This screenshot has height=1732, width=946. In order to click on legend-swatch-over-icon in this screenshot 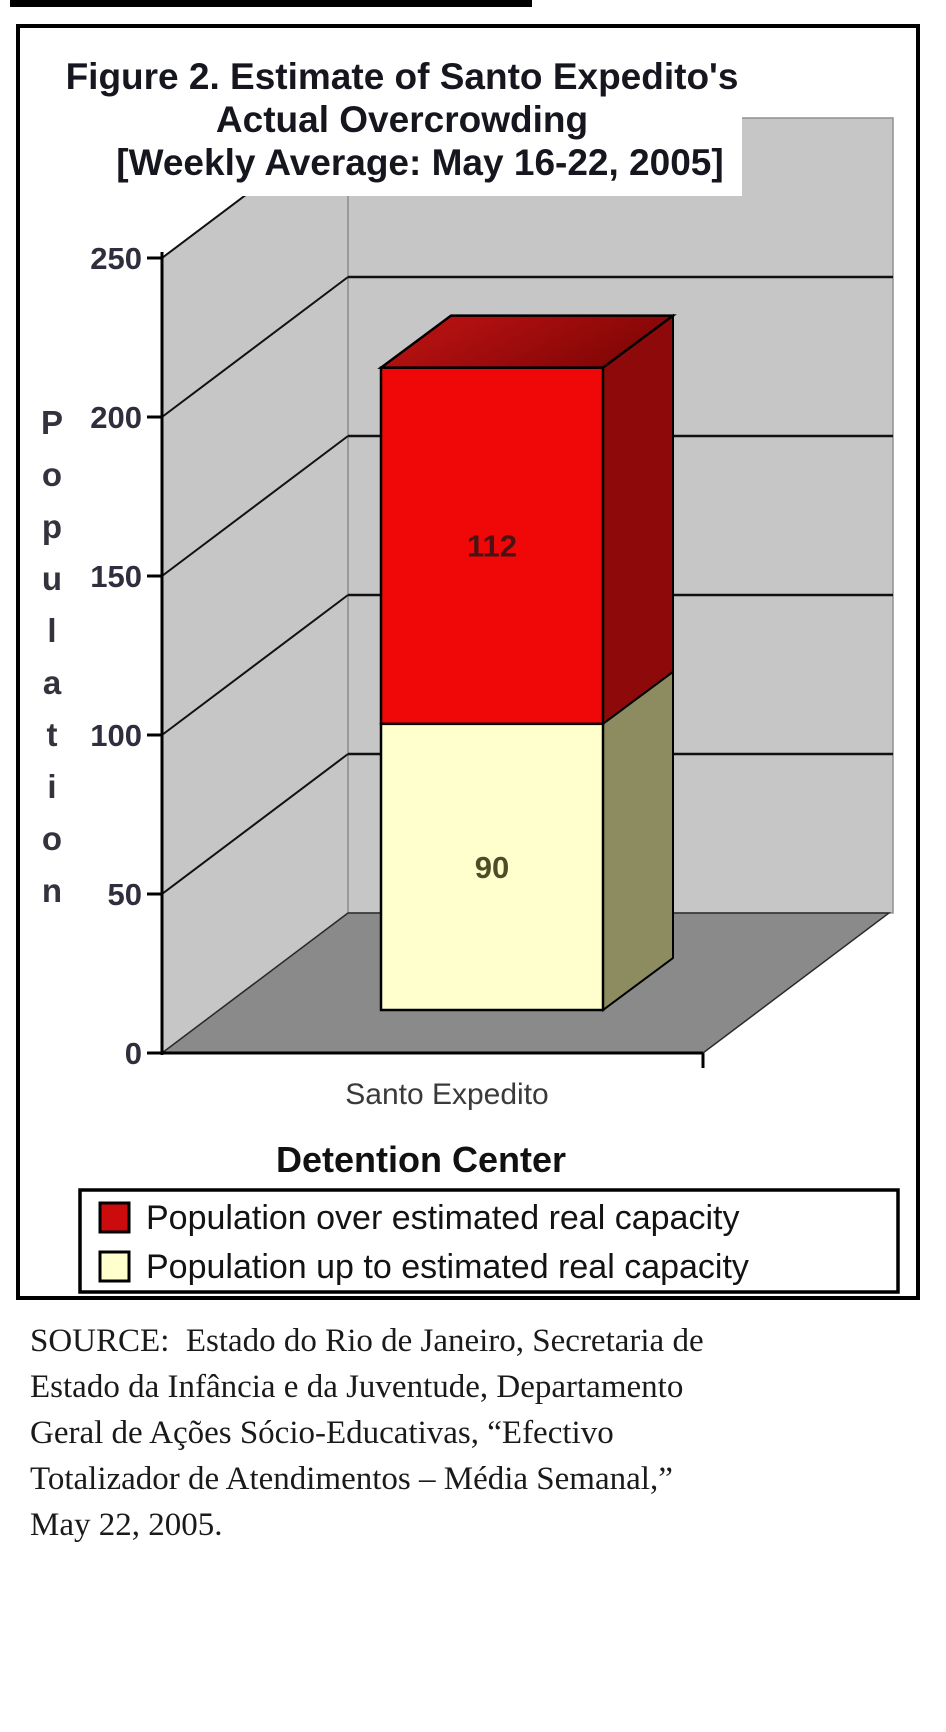, I will do `click(114, 1217)`.